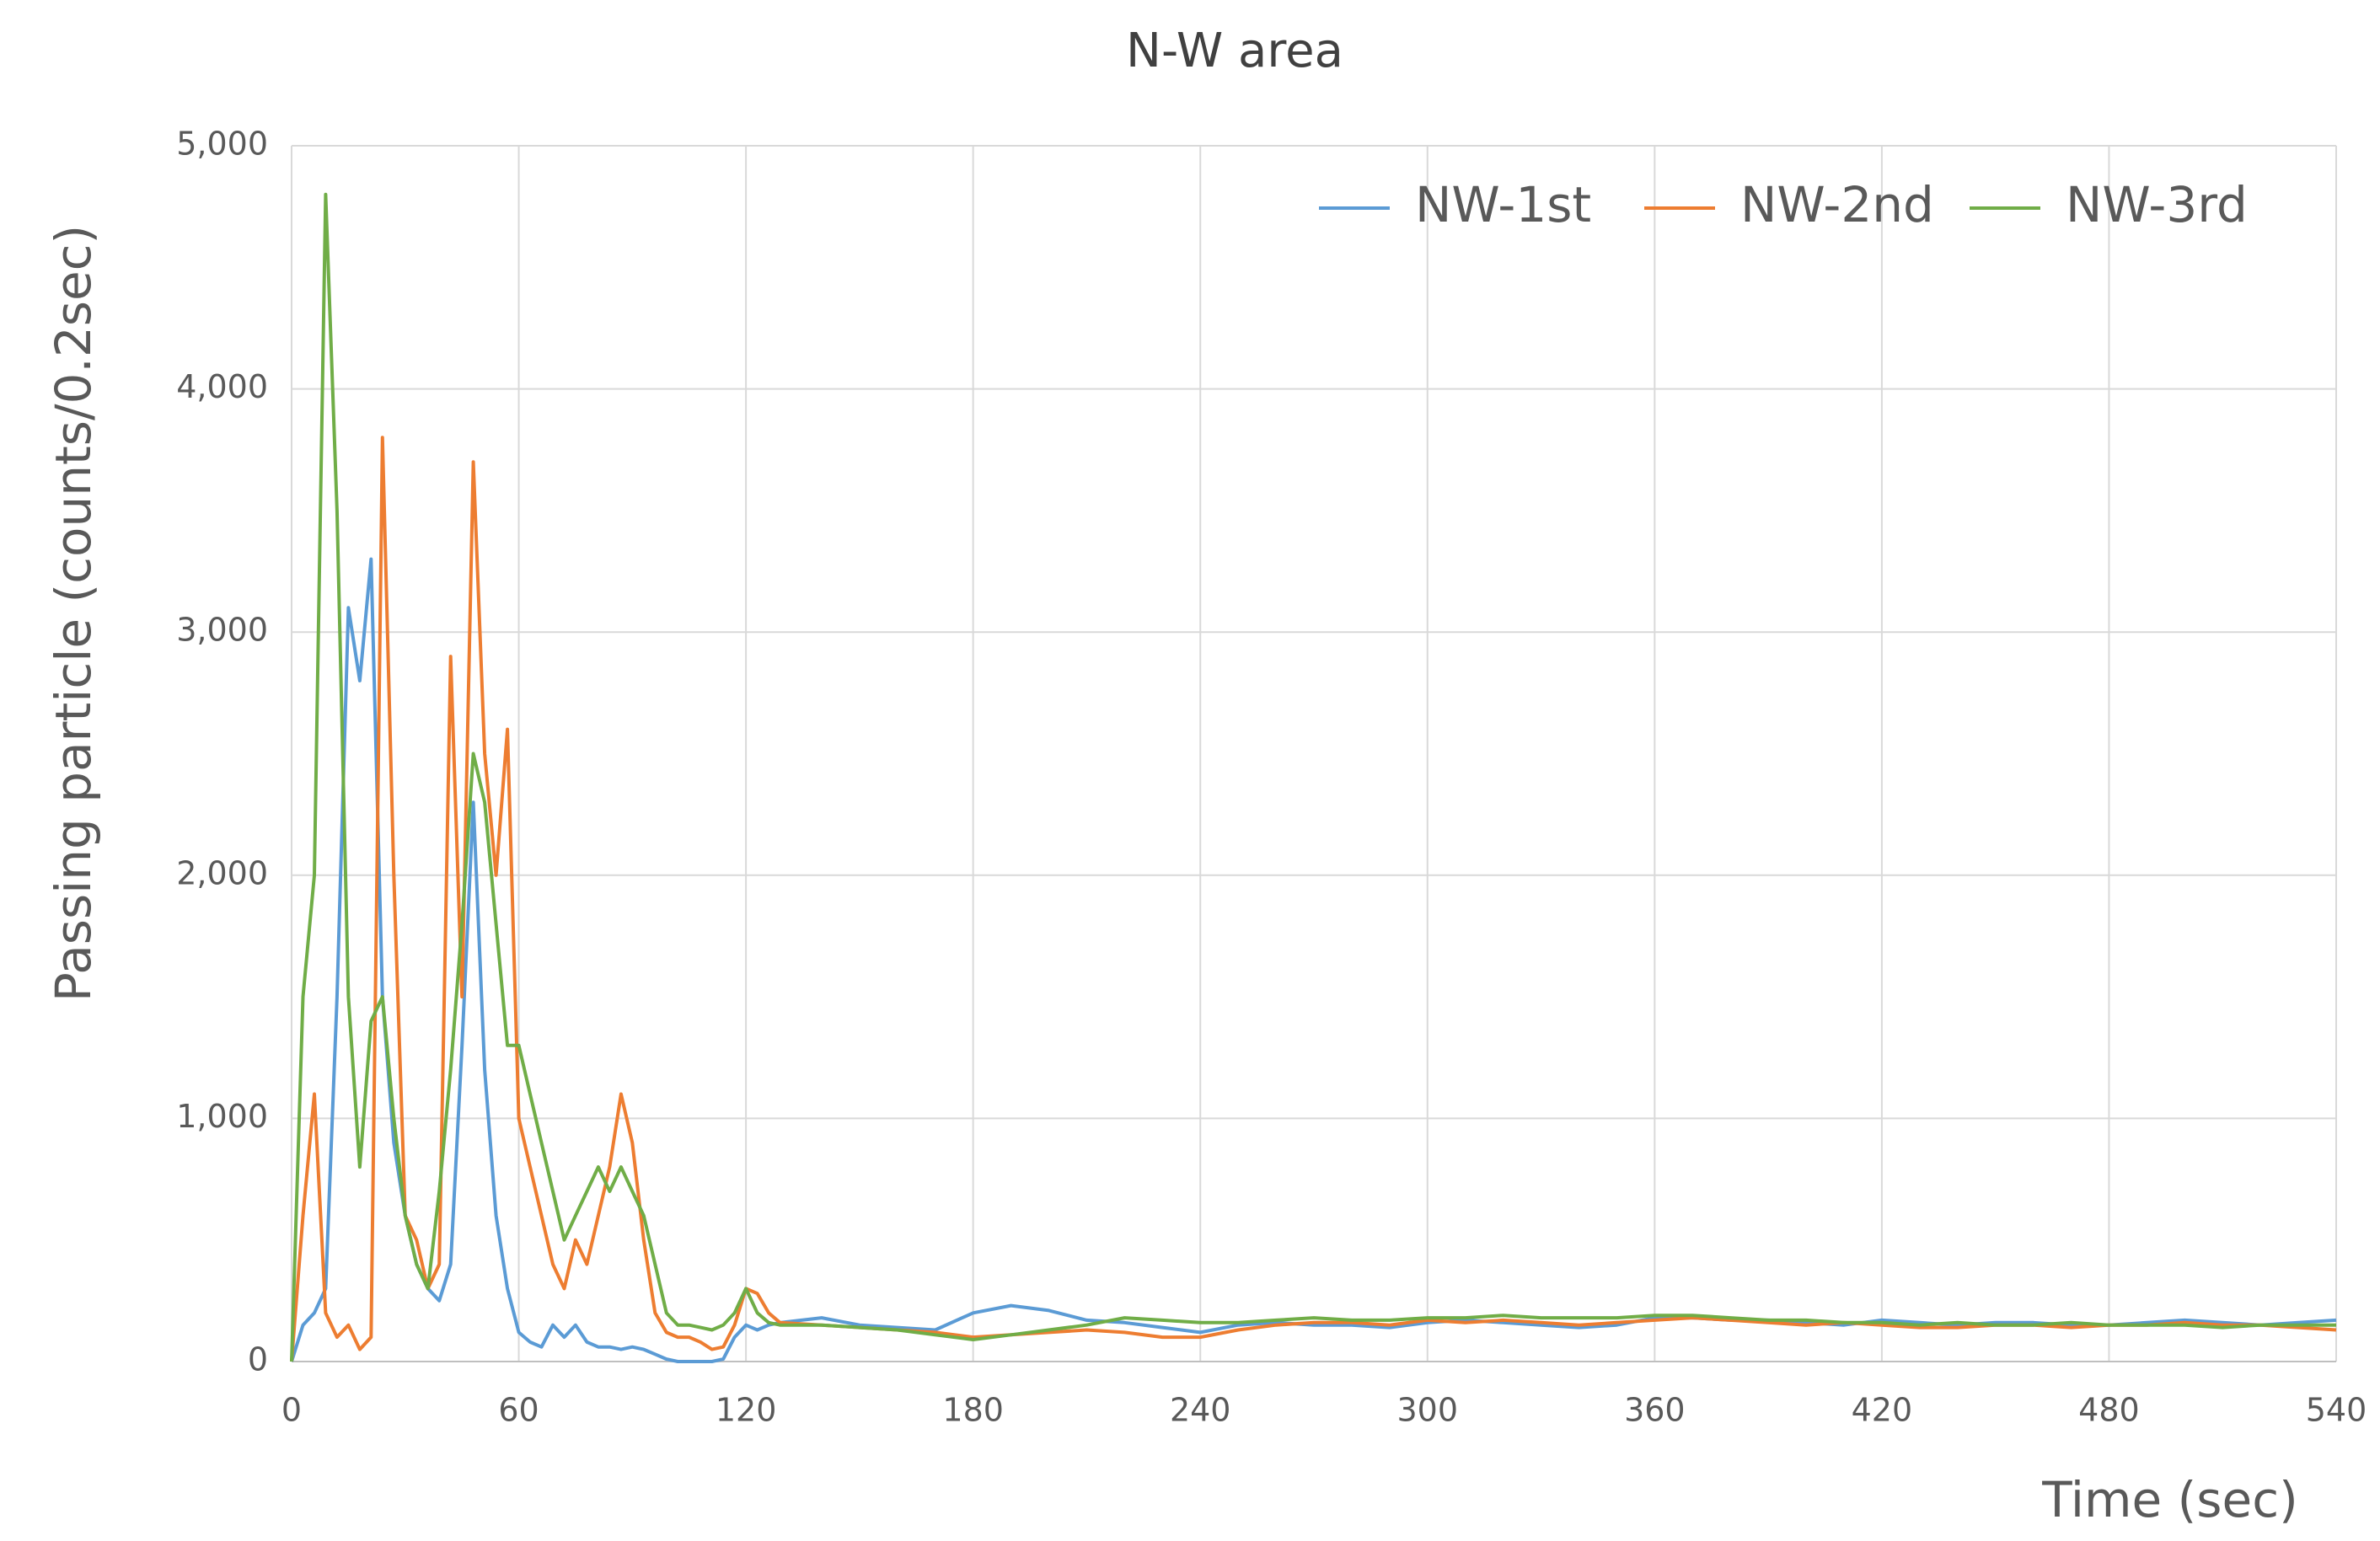 This screenshot has height=1541, width=2380. What do you see at coordinates (222, 386) in the screenshot?
I see `y-tick-label: 4,000` at bounding box center [222, 386].